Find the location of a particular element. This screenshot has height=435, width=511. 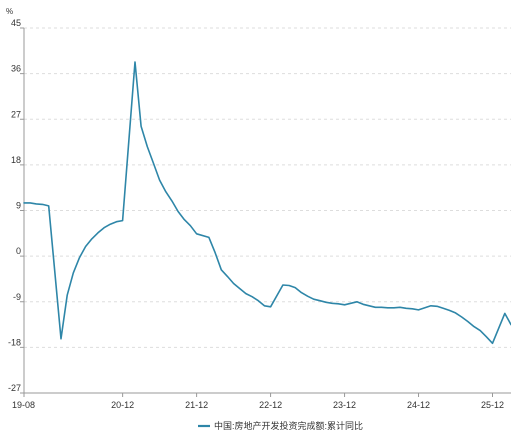

legend-label: 中国:房地产开发投资完成额:累计同比 is located at coordinates (288, 425).